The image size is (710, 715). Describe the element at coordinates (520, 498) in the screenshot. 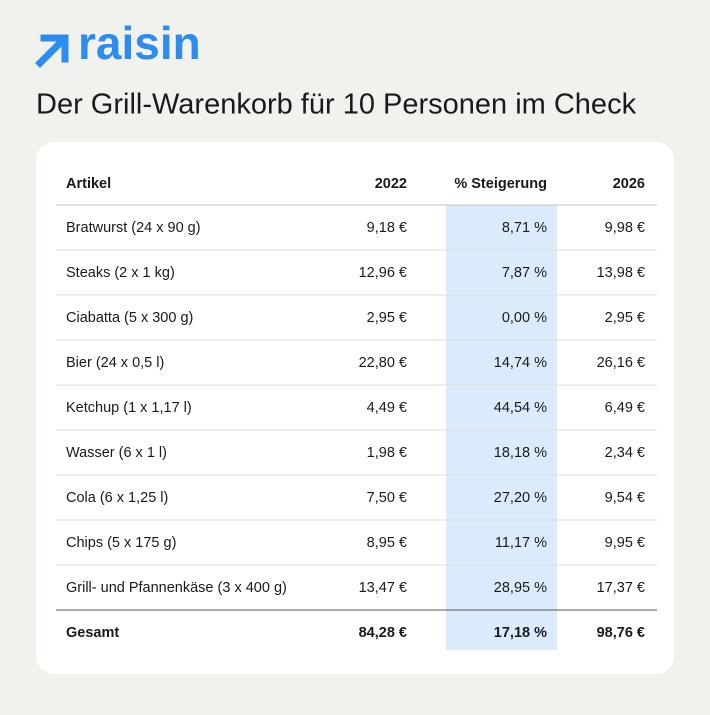

I see `table-cell: 27,20 %` at that location.